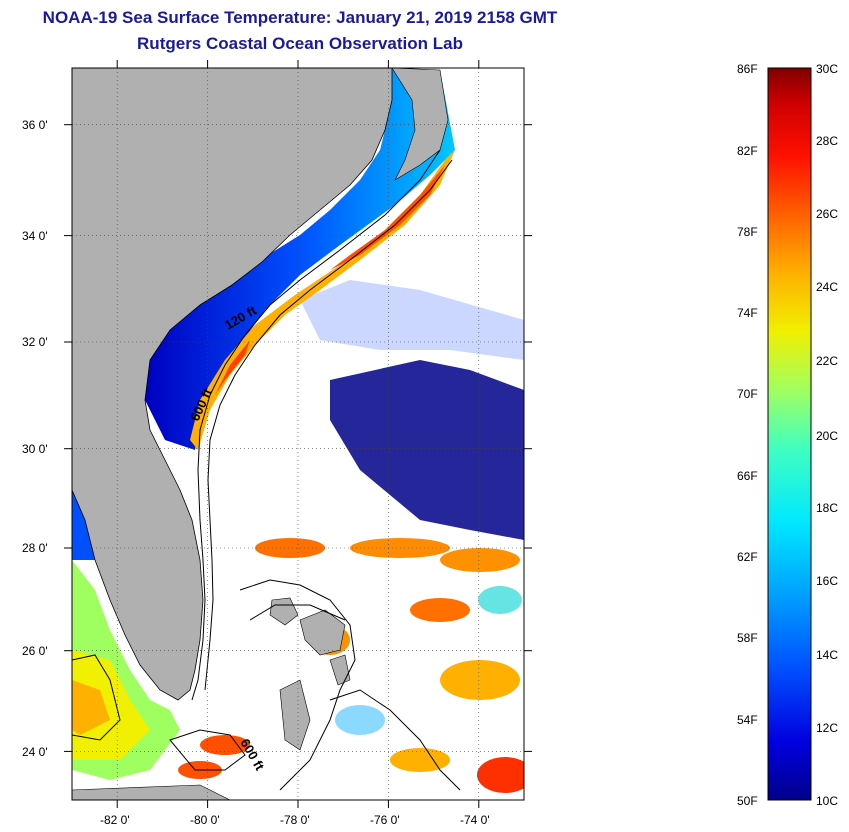 This screenshot has height=832, width=849. Describe the element at coordinates (747, 151) in the screenshot. I see `colorbar-f-label: 82F` at that location.